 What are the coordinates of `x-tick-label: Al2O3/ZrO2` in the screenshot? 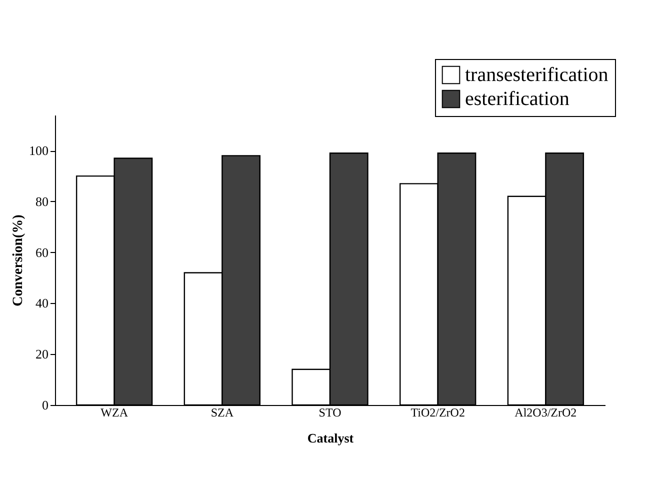 It's located at (545, 413).